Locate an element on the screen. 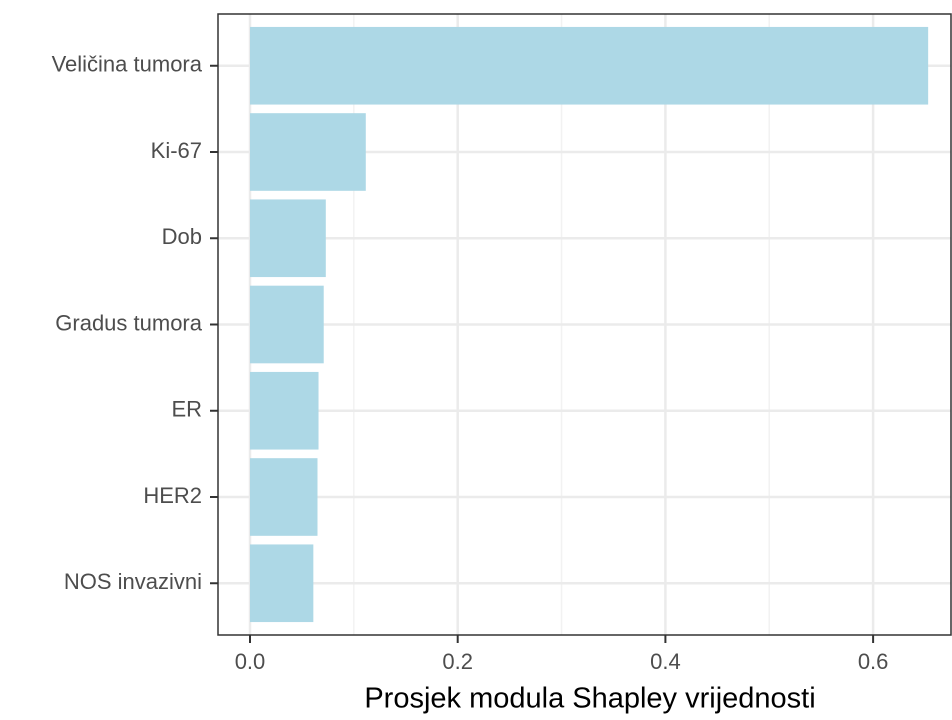 Image resolution: width=952 pixels, height=720 pixels. y-tick-label: HER2 is located at coordinates (172, 495).